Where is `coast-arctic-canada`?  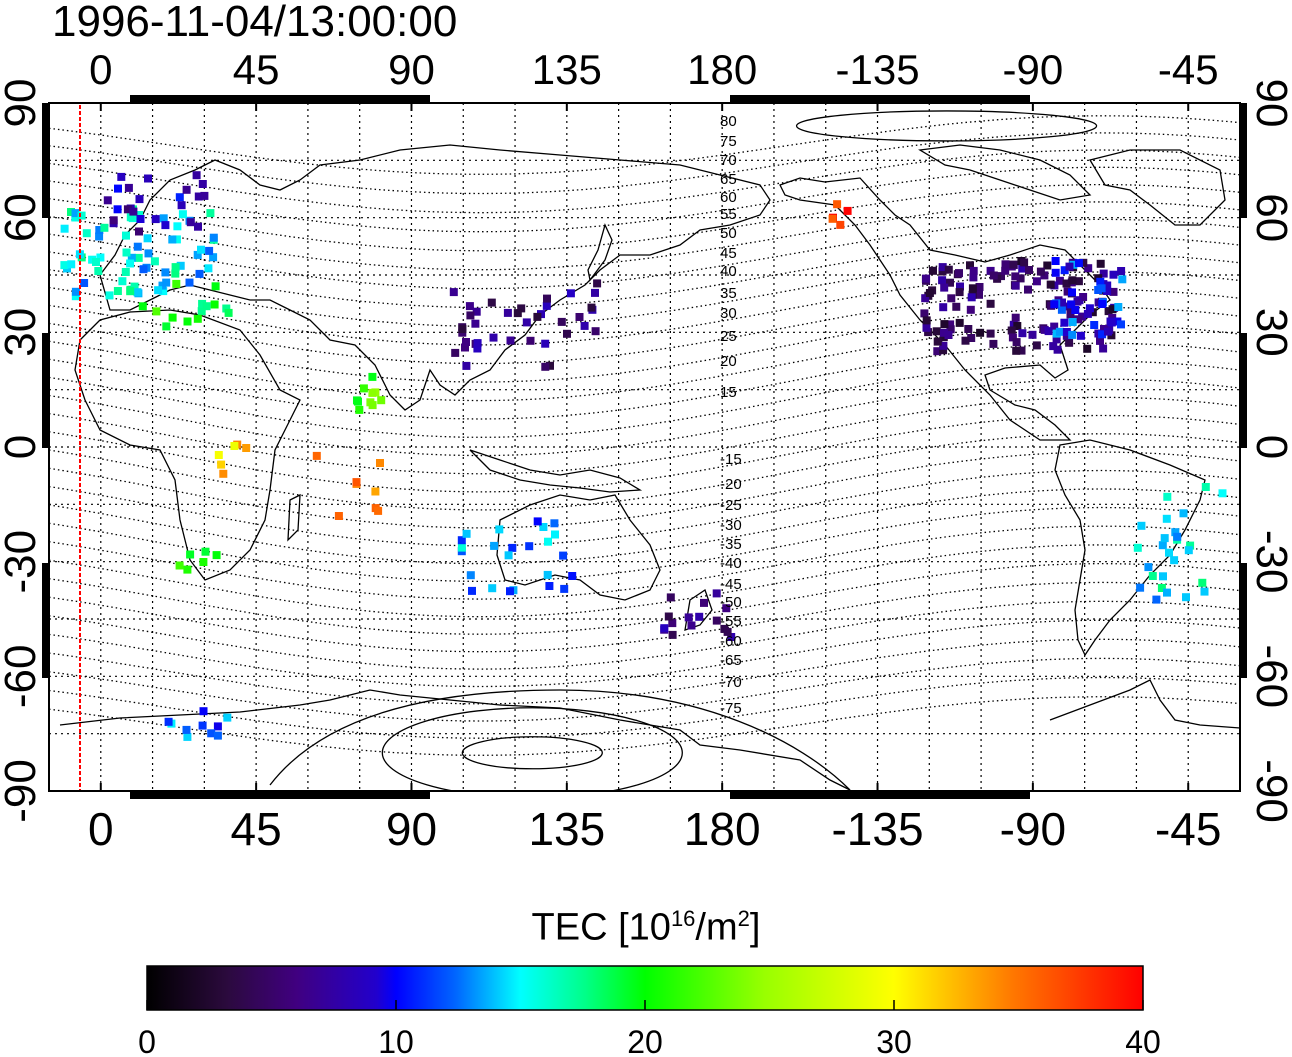
coast-arctic-canada is located at coordinates (1005, 172).